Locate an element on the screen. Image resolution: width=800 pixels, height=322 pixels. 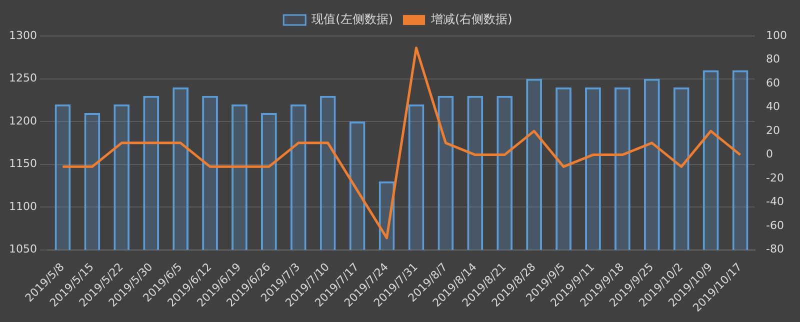
y-tick-label: 1300 is located at coordinates (22, 35).